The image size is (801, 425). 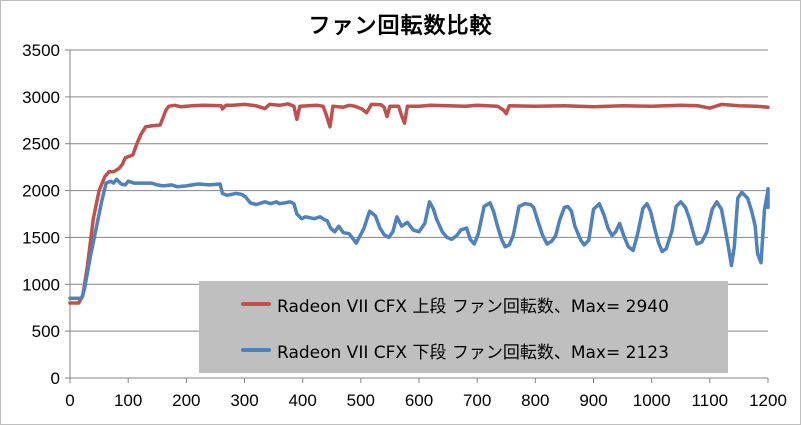 What do you see at coordinates (186, 400) in the screenshot?
I see `x-tick-label: 200` at bounding box center [186, 400].